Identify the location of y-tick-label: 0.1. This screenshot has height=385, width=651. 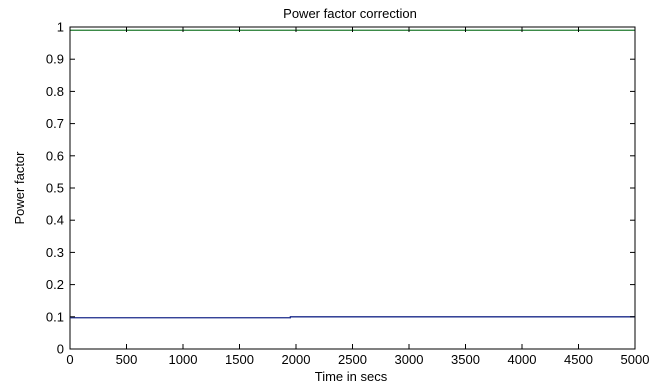
(55, 316).